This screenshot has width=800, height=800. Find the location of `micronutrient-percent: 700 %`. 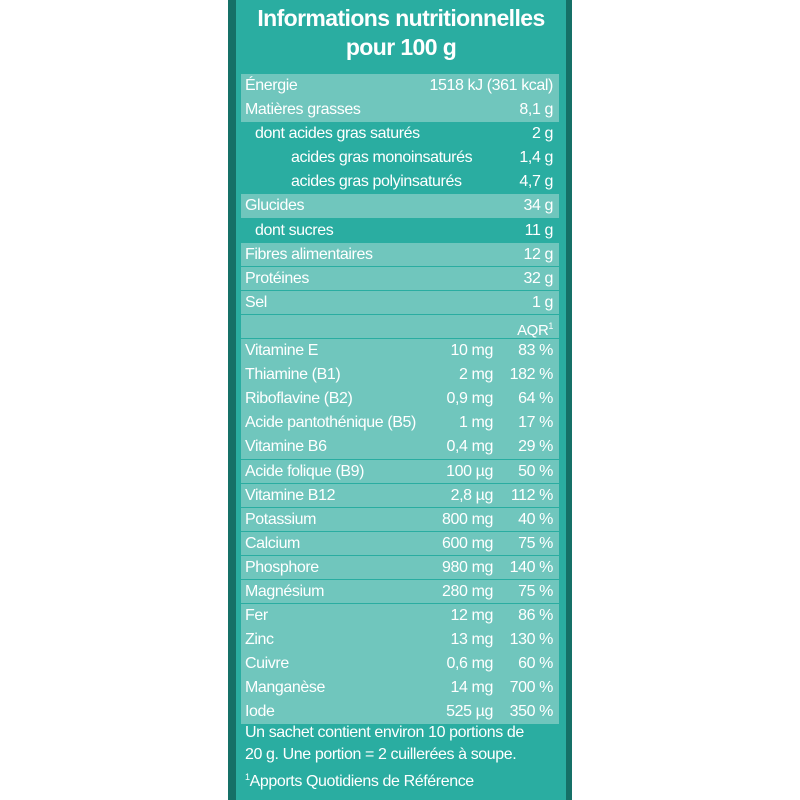

micronutrient-percent: 700 % is located at coordinates (531, 688).